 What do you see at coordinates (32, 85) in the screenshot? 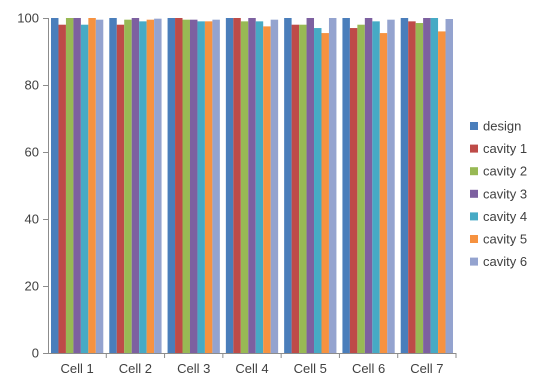
I see `y-tick-label: 80` at bounding box center [32, 85].